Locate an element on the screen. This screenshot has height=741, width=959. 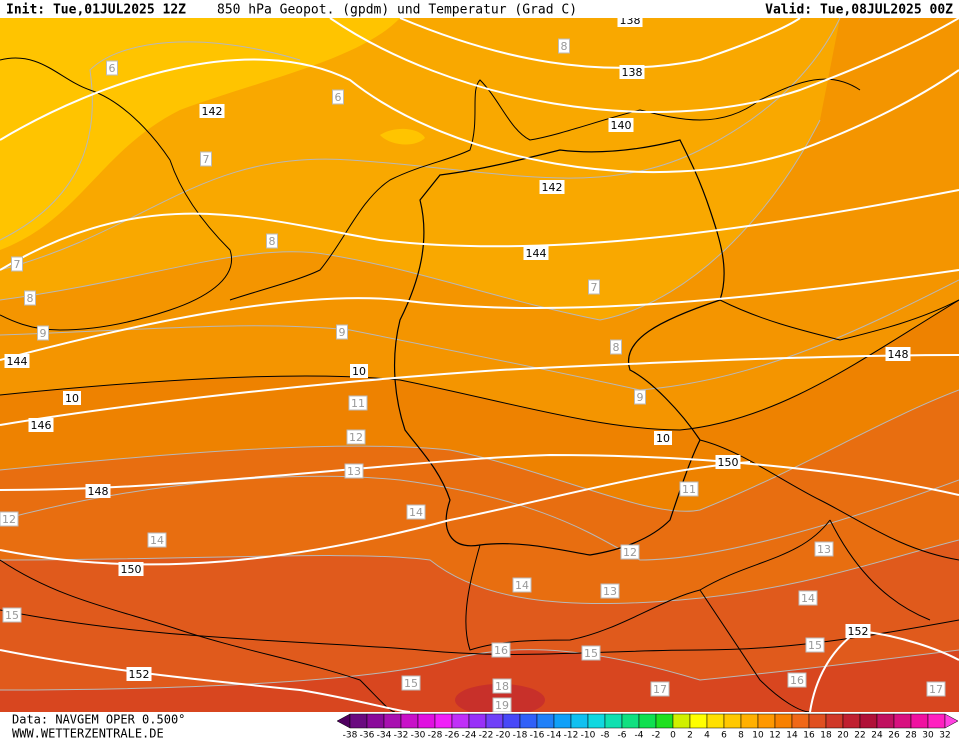
colorbar-tick-label: 22 is located at coordinates (859, 736).